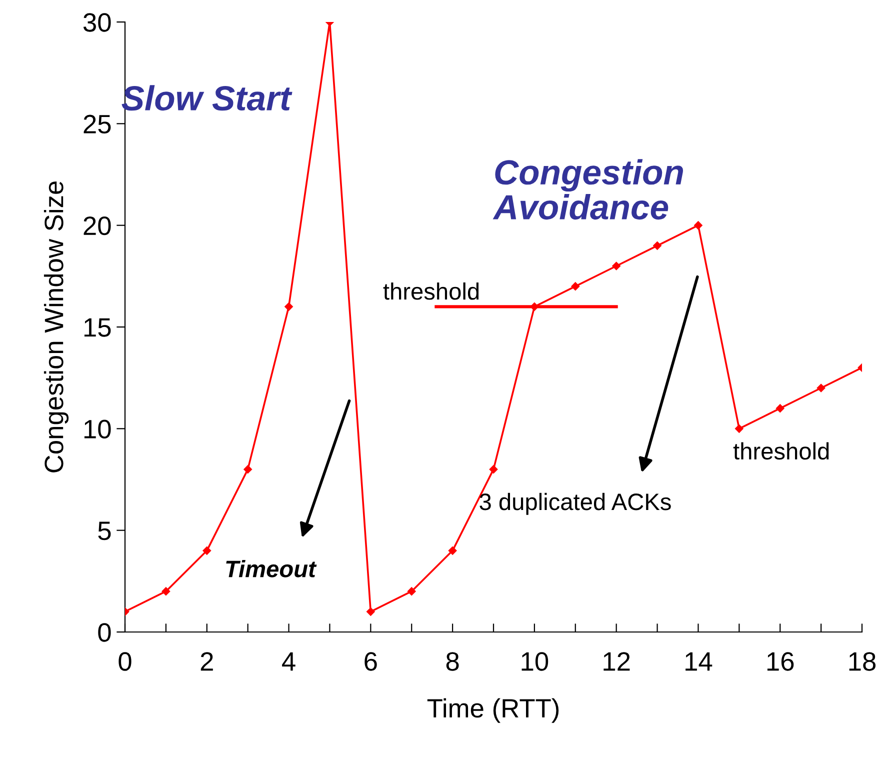  What do you see at coordinates (125, 661) in the screenshot?
I see `x-tick-label: 0` at bounding box center [125, 661].